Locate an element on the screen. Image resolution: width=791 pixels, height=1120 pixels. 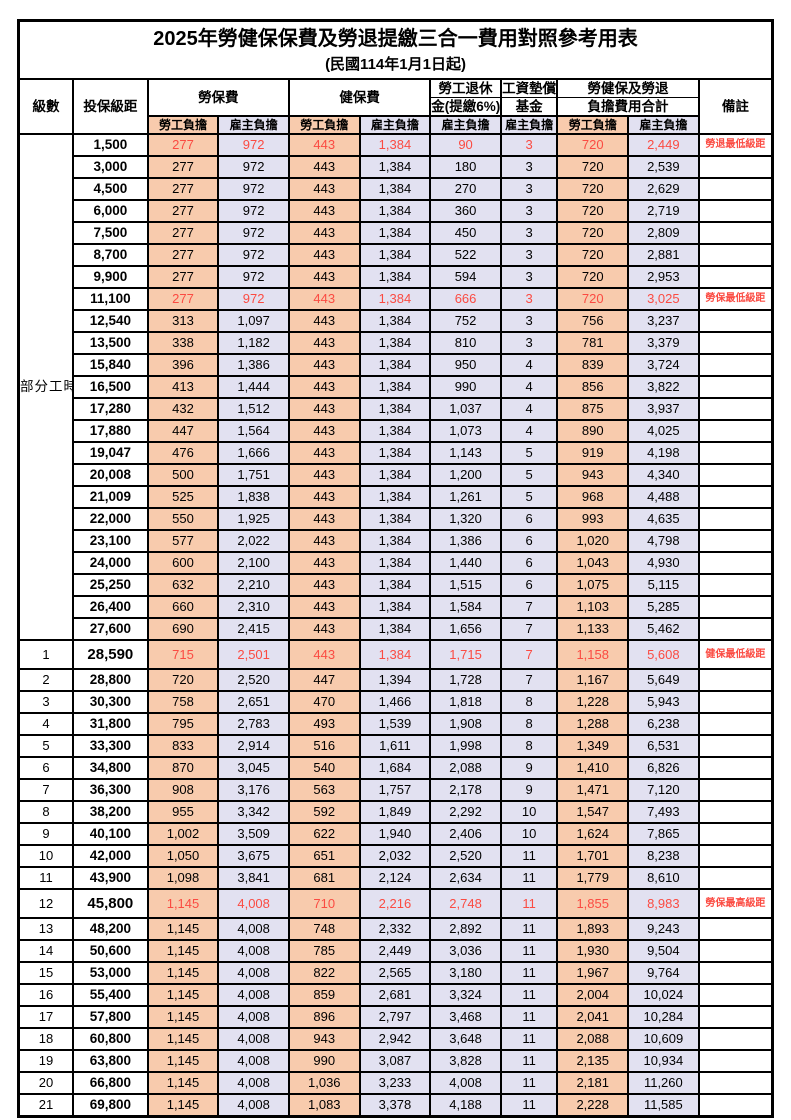
bracket-cell: 43,900 is located at coordinates (110, 878).